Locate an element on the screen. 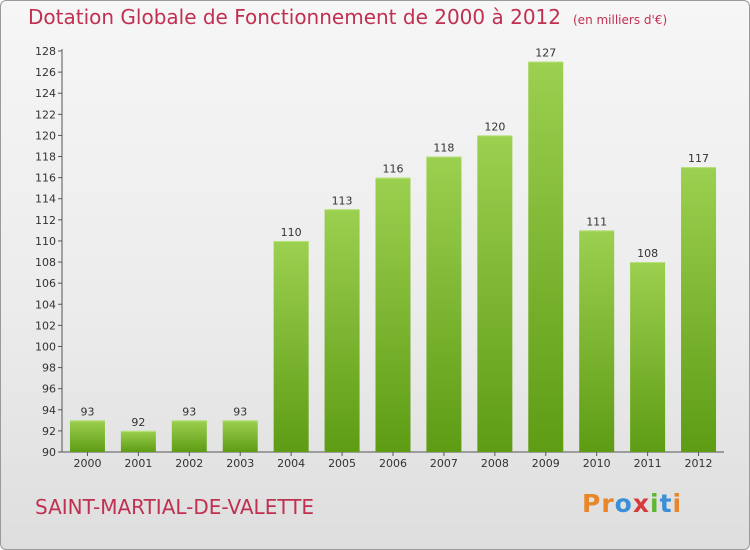 The image size is (750, 550). data-label-2009: 127 is located at coordinates (545, 53).